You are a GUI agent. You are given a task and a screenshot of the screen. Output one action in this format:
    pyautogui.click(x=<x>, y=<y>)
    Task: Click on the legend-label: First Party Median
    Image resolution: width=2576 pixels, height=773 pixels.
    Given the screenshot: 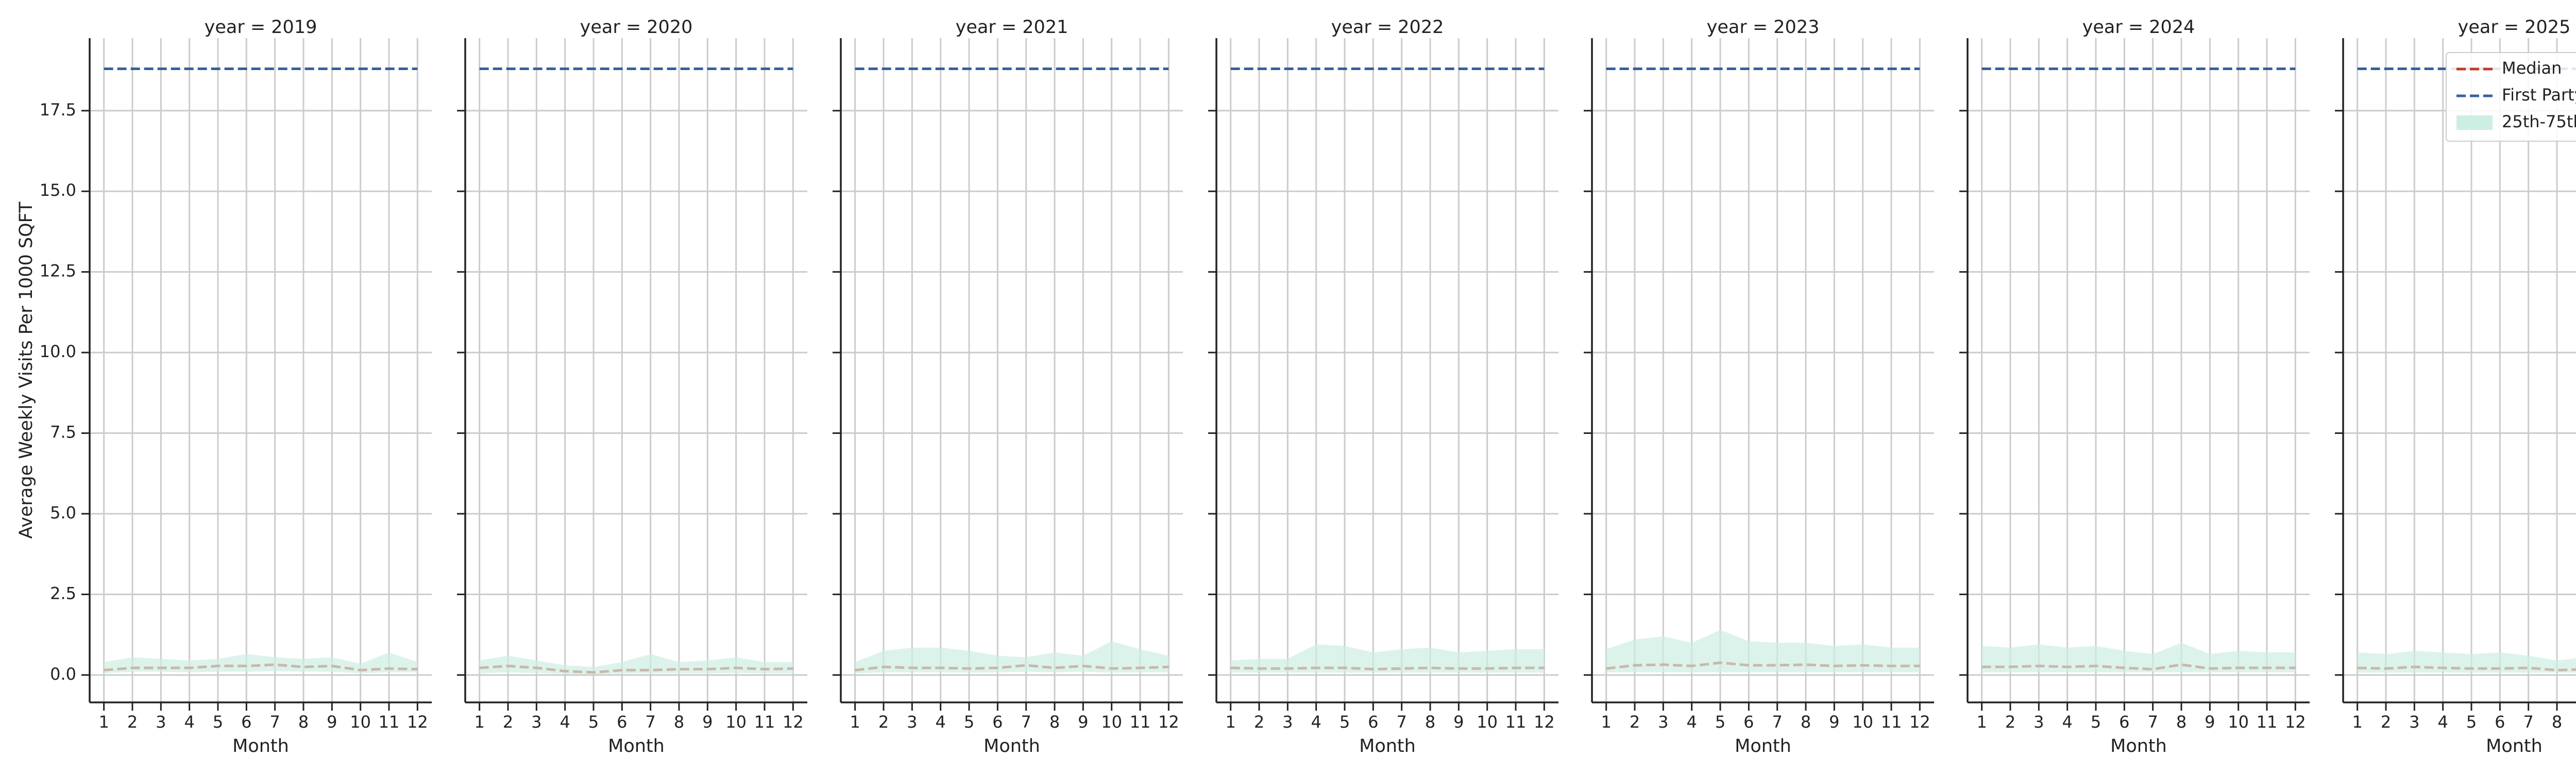 What is the action you would take?
    pyautogui.click(x=2539, y=95)
    